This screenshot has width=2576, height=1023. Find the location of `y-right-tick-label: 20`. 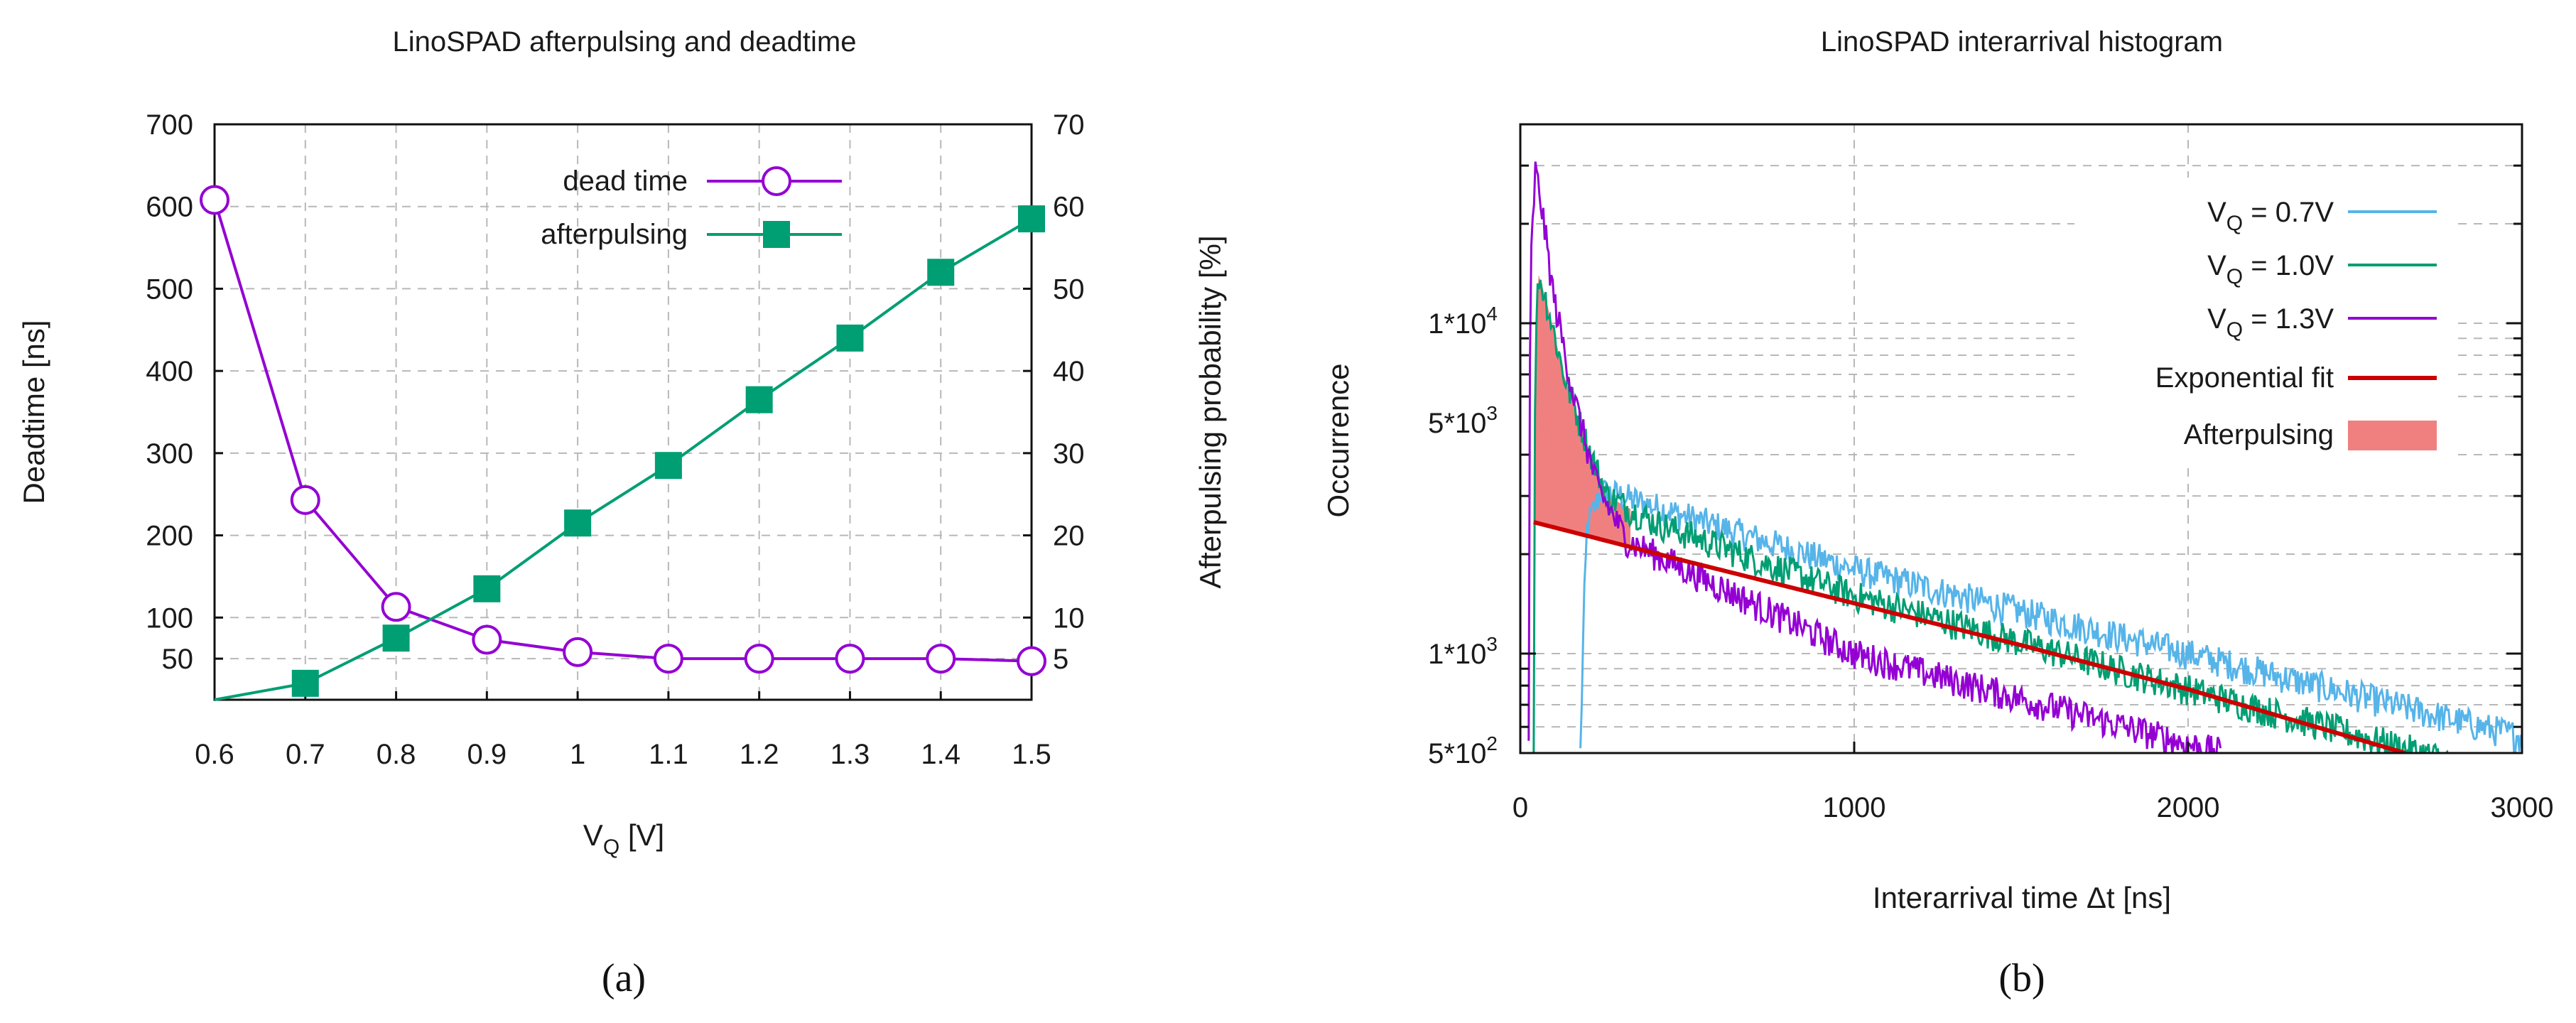

y-right-tick-label: 20 is located at coordinates (1069, 537).